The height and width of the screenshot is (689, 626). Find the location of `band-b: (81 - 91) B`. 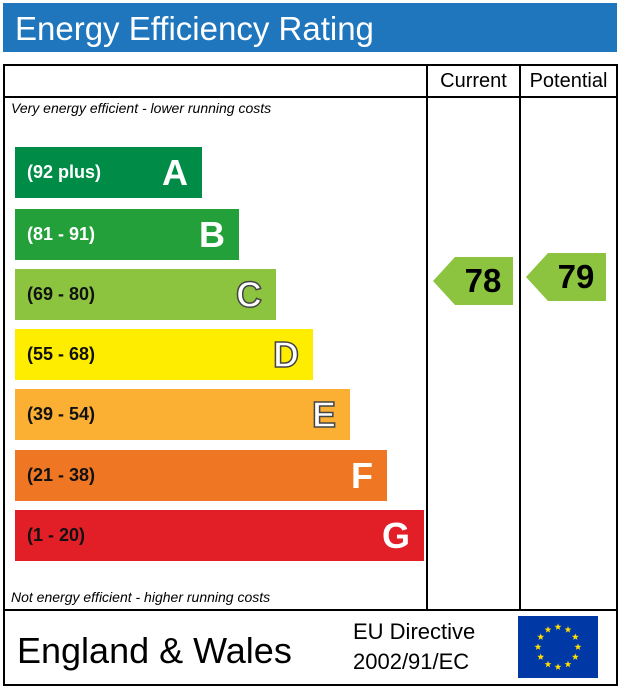

band-b: (81 - 91) B is located at coordinates (127, 234).